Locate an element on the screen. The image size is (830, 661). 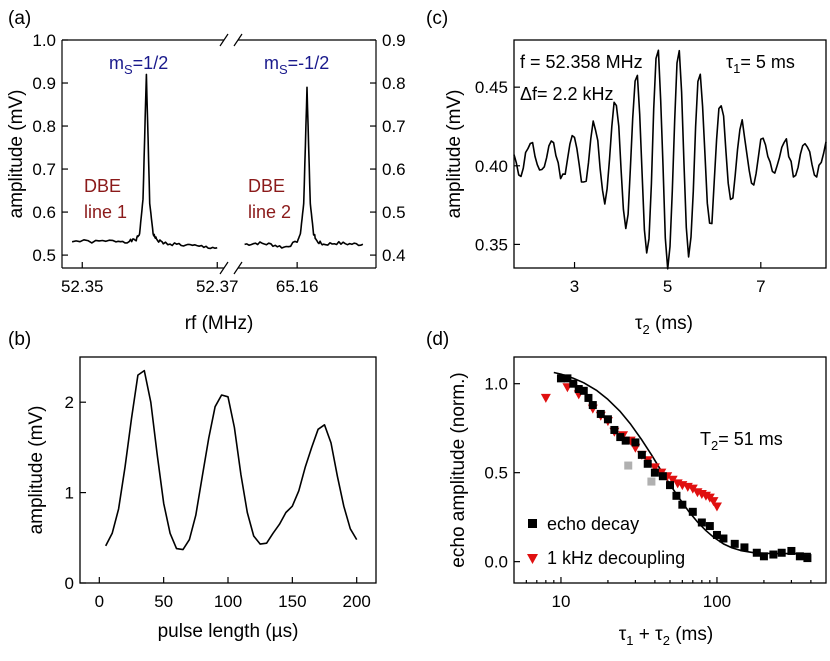
panel-a-label: (a) is located at coordinates (19, 18).